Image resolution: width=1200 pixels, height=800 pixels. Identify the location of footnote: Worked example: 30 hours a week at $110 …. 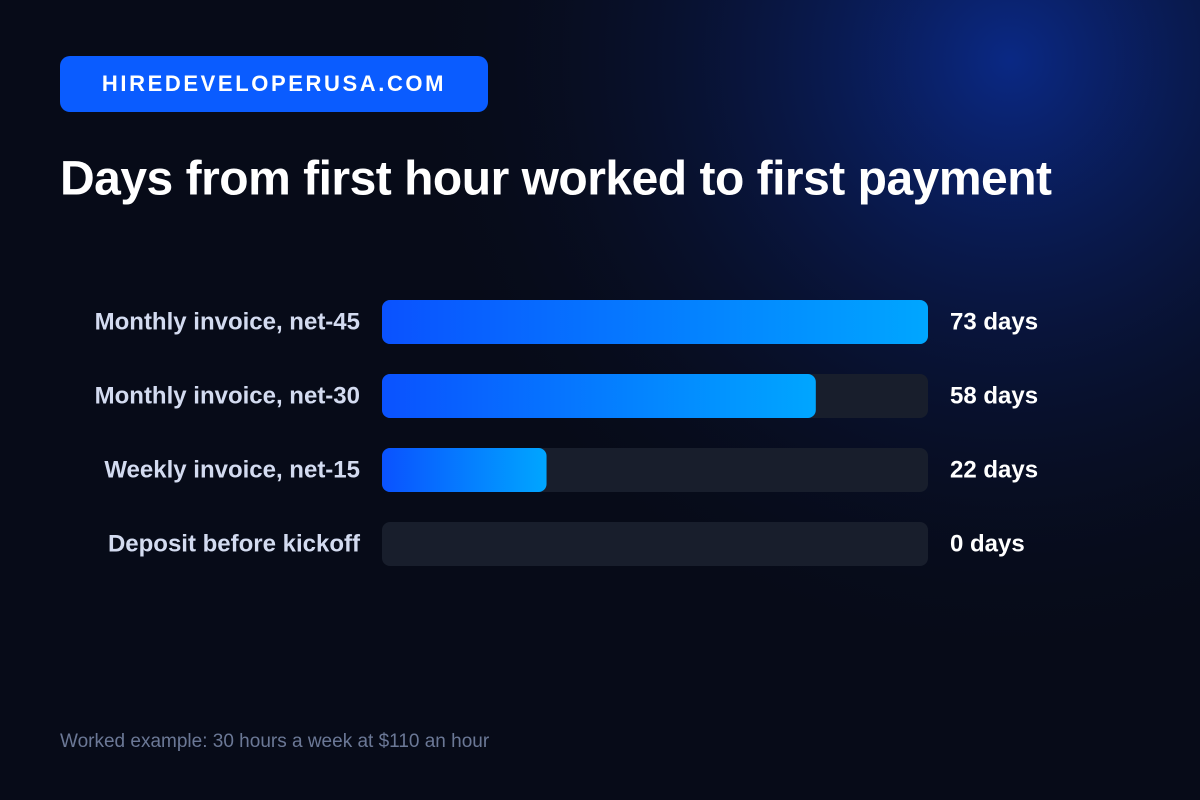
(275, 741).